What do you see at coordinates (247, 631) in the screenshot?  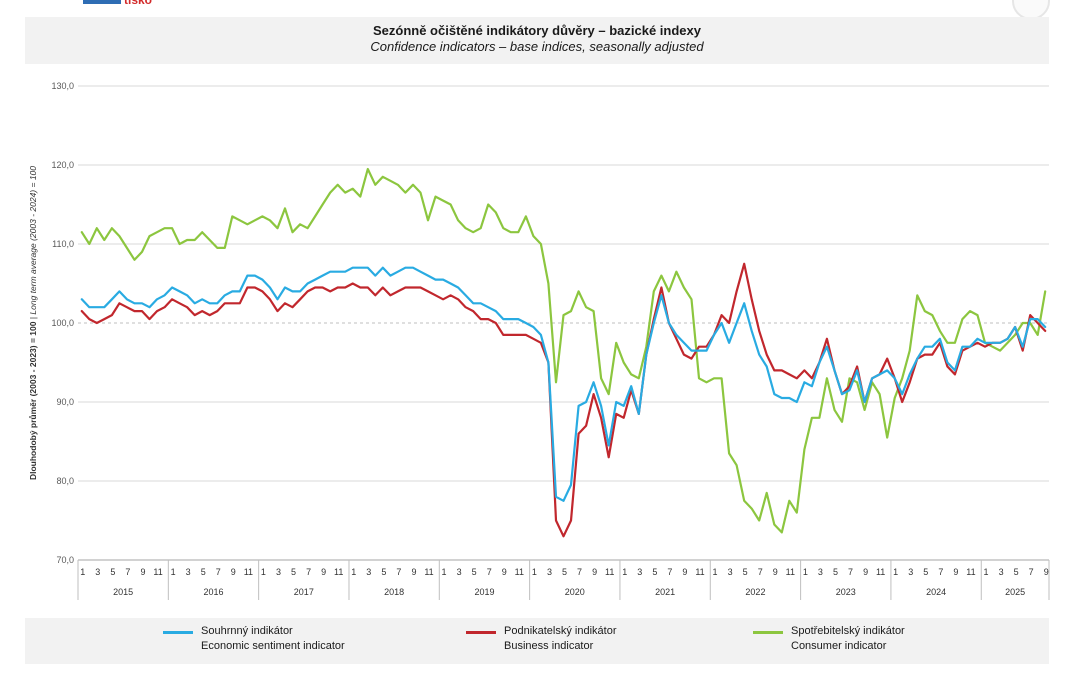 I see `legend-label-cz: Souhrnný indikátor` at bounding box center [247, 631].